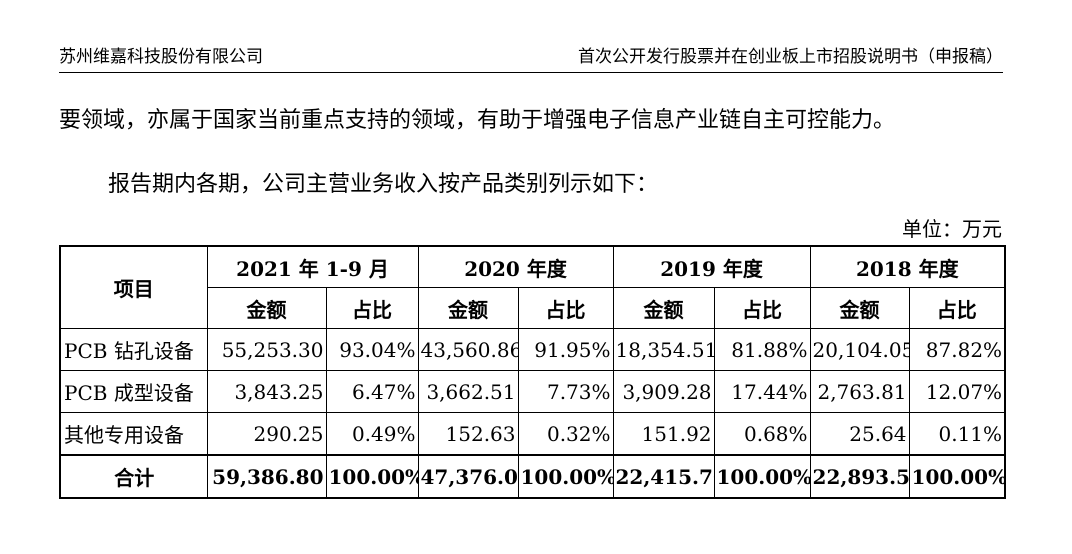 The height and width of the screenshot is (554, 1072). I want to click on ratio-cell: 7.73%, so click(565, 391).